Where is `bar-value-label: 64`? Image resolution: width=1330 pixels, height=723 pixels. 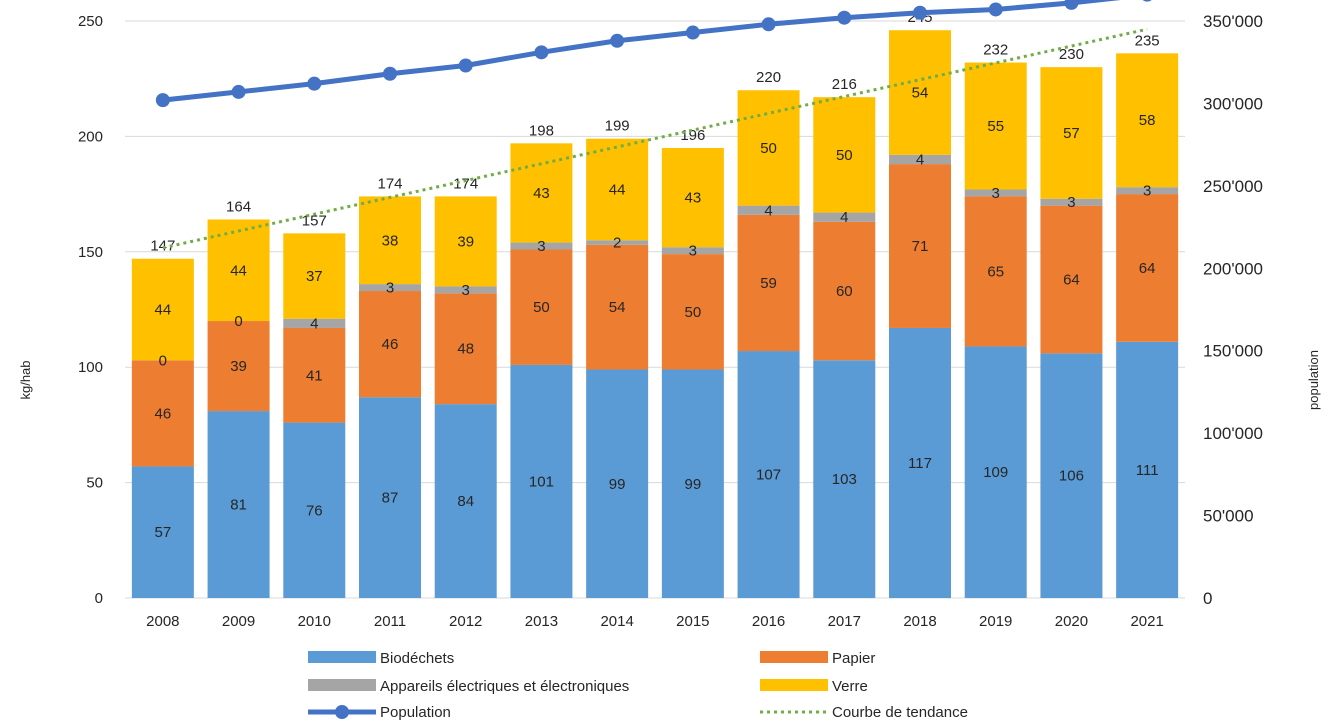
bar-value-label: 64 is located at coordinates (1147, 268).